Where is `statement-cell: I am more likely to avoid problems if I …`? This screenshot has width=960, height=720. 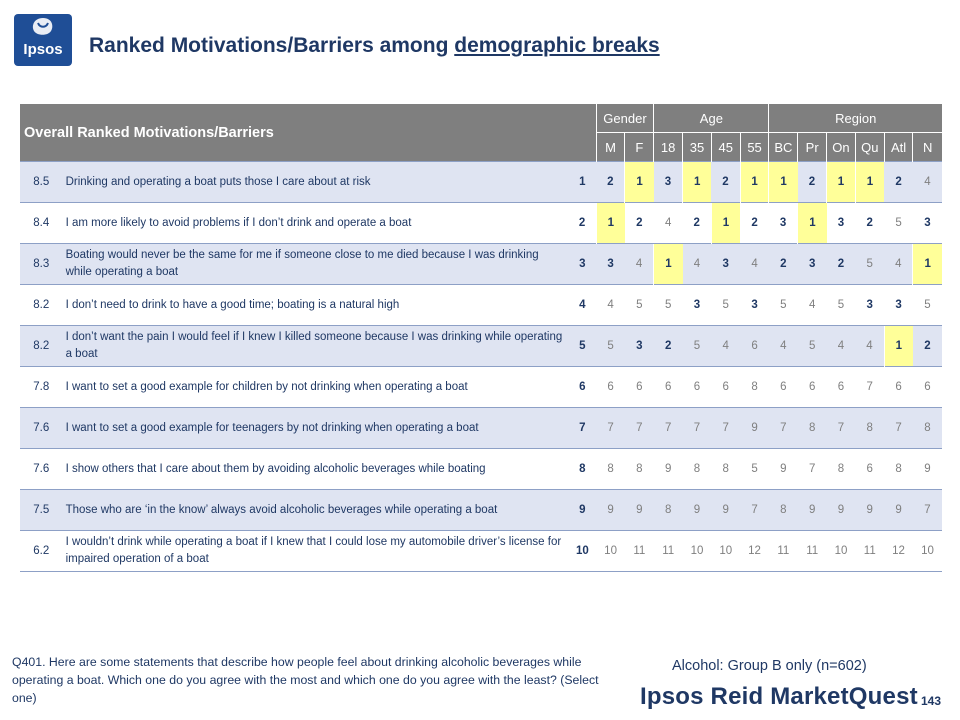
statement-cell: I am more likely to avoid problems if I … is located at coordinates (315, 223).